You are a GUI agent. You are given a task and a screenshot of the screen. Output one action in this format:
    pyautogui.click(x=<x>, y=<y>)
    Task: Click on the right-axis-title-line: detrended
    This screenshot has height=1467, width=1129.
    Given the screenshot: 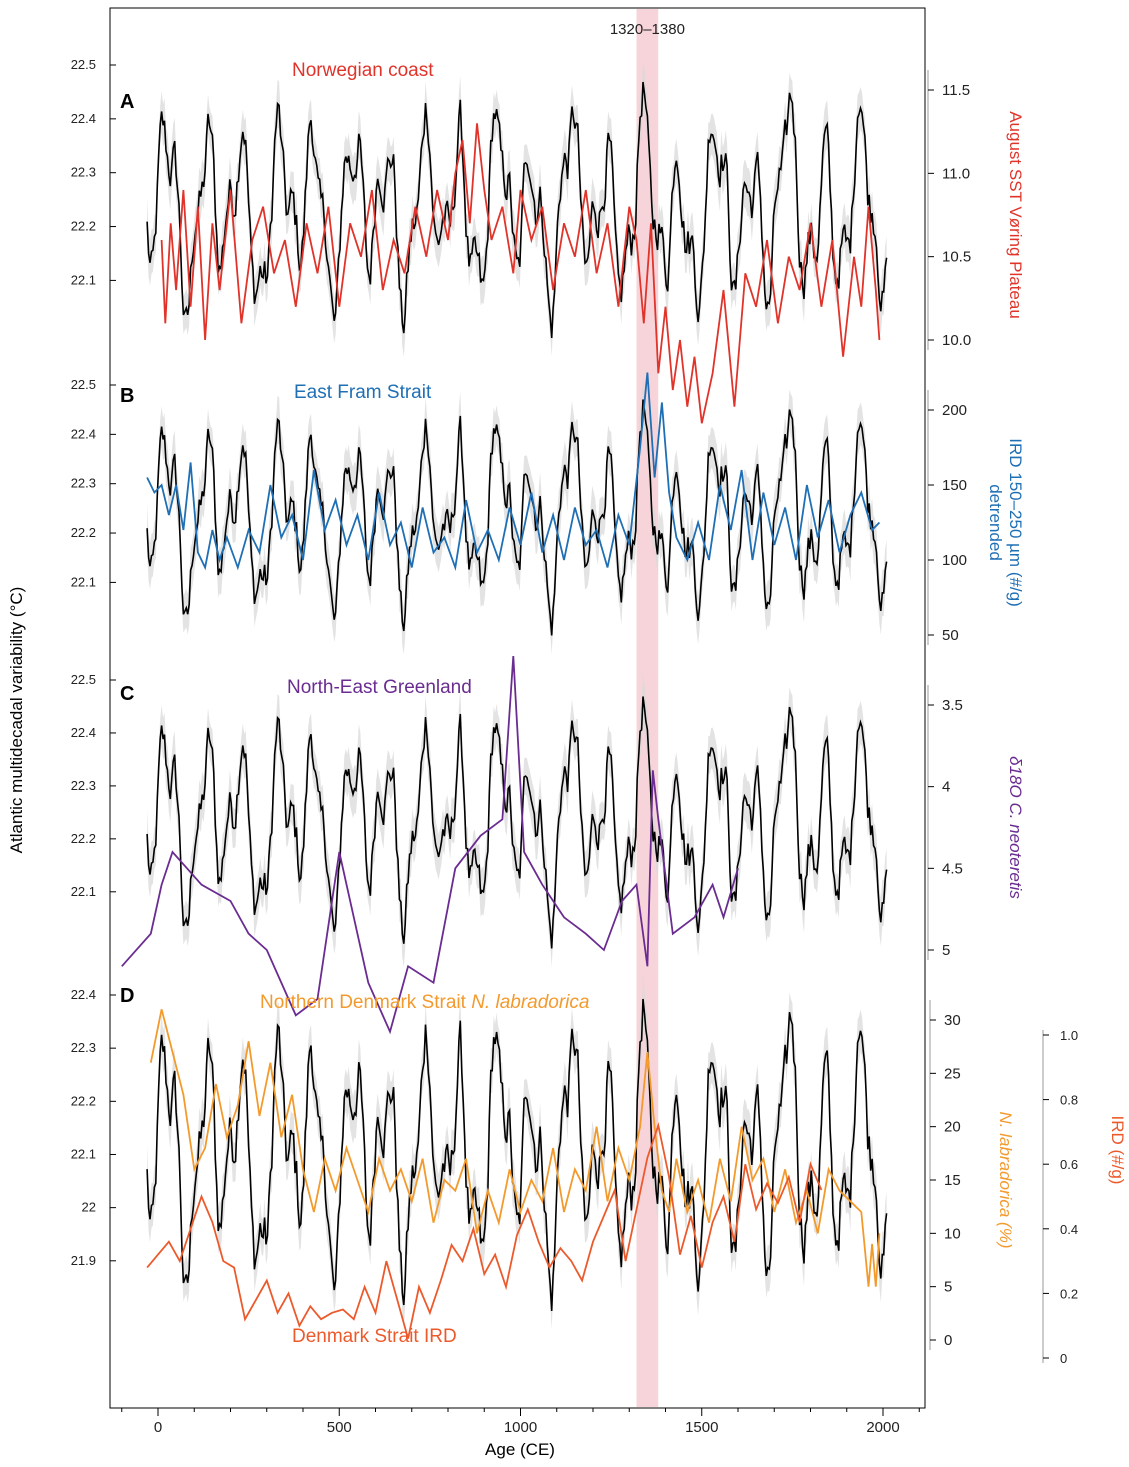 What is the action you would take?
    pyautogui.click(x=995, y=522)
    